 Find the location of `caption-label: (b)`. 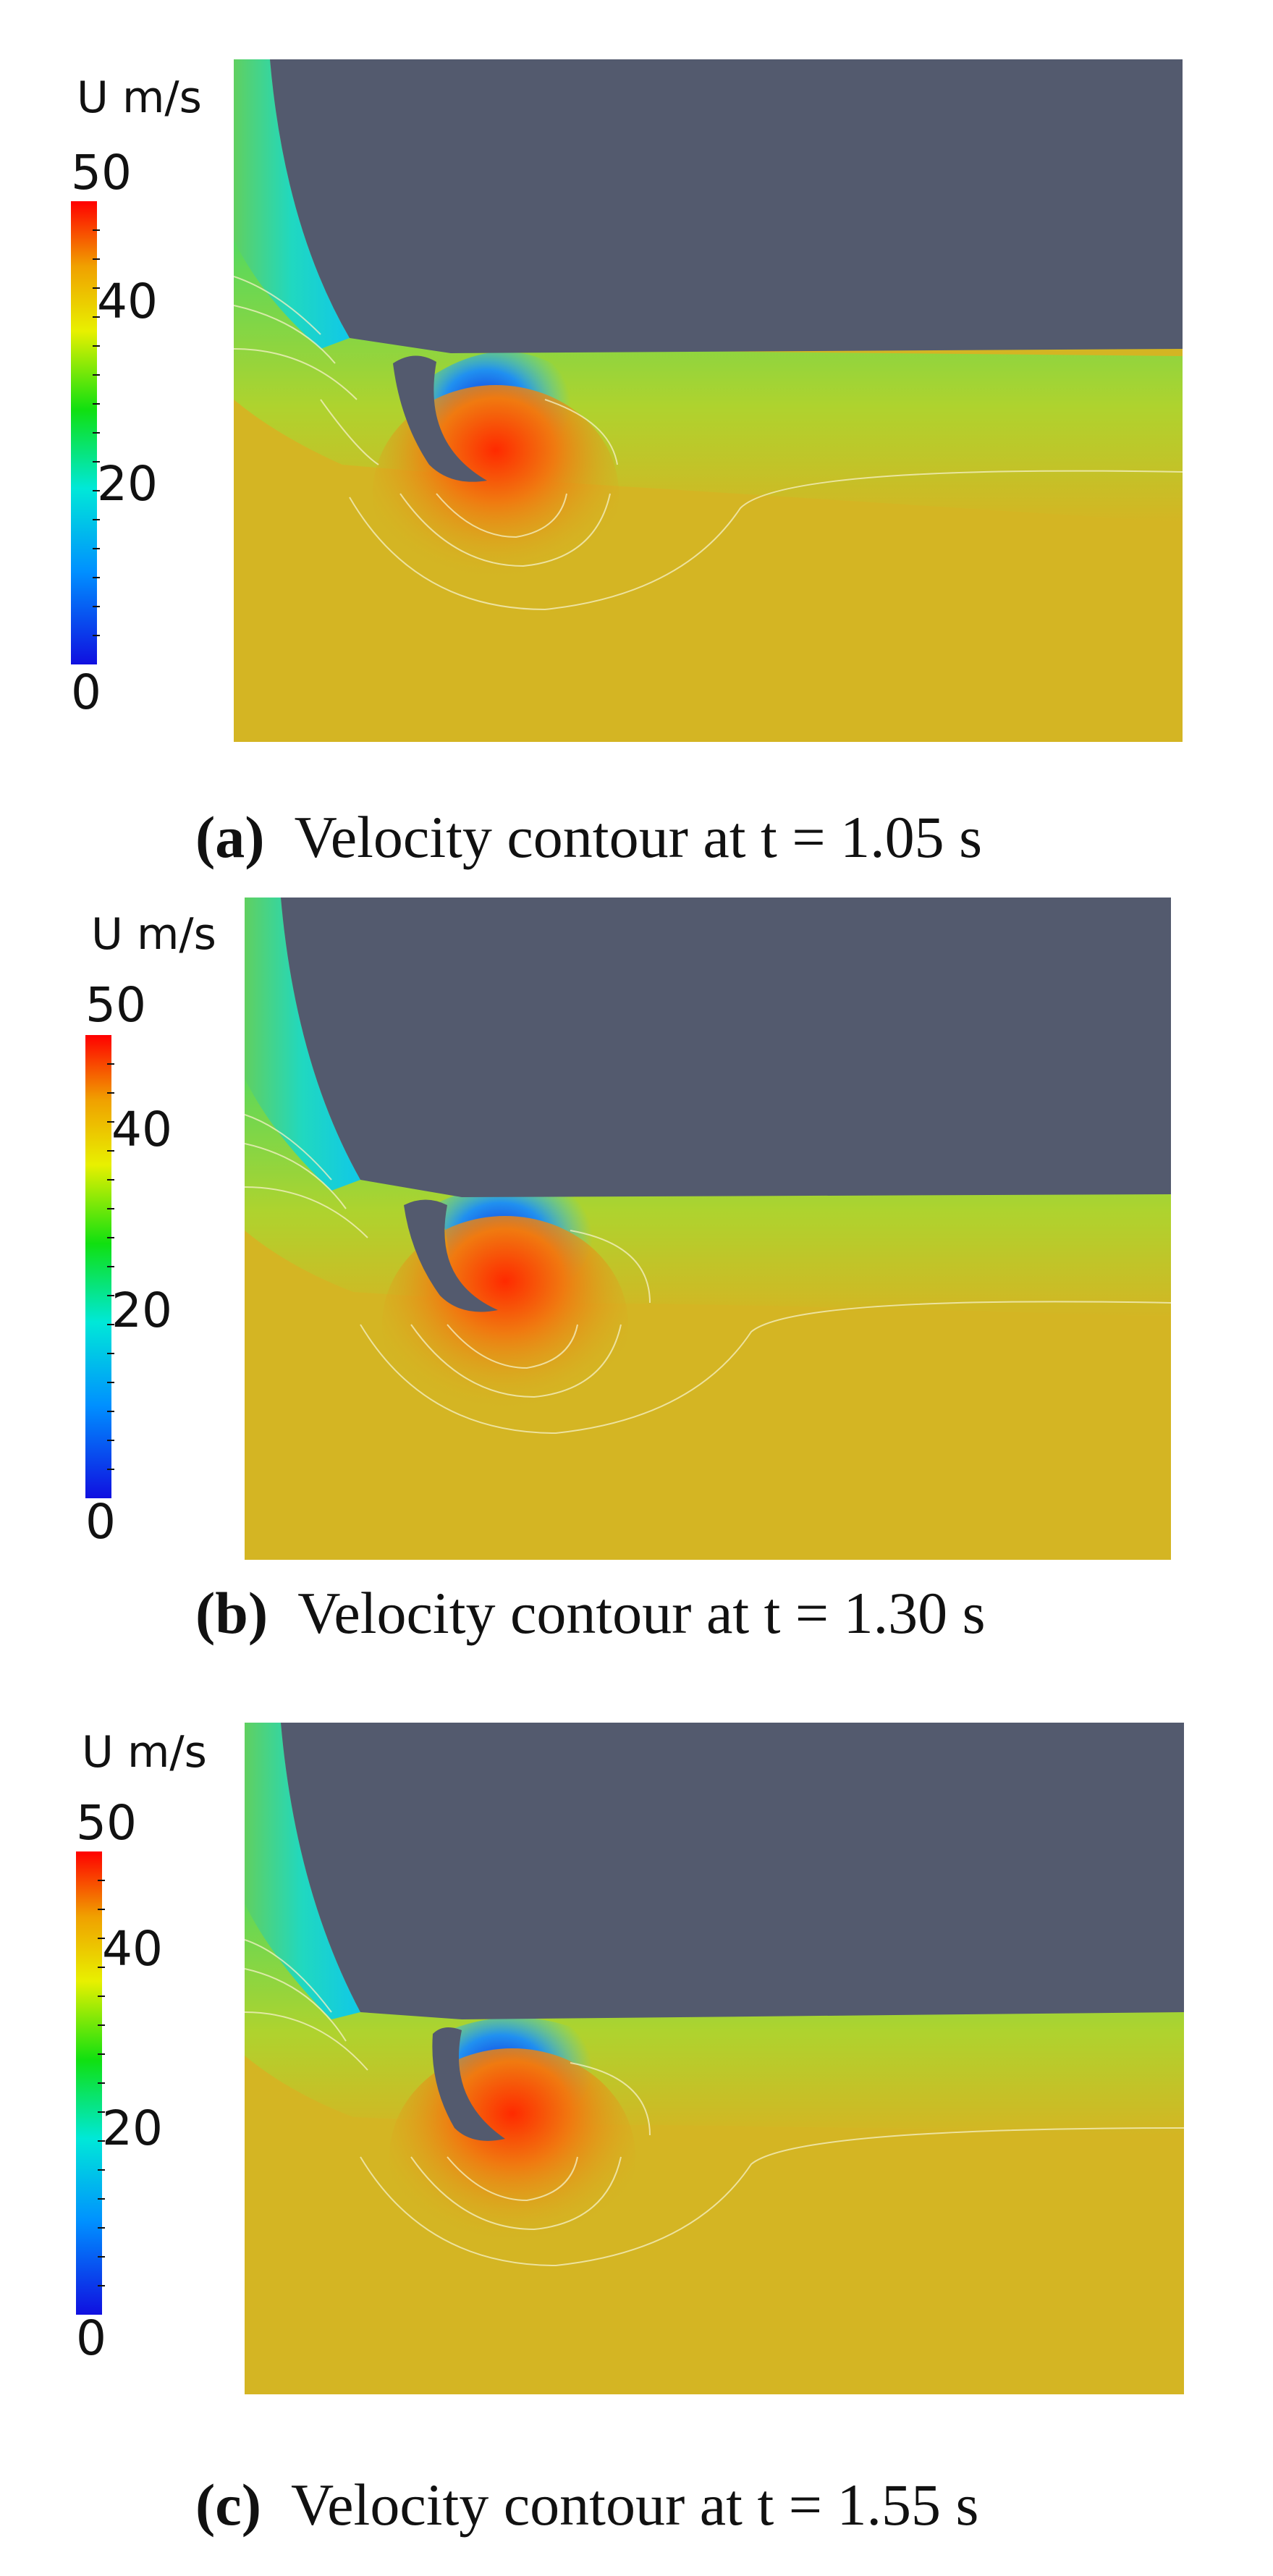

caption-label: (b) is located at coordinates (231, 1613).